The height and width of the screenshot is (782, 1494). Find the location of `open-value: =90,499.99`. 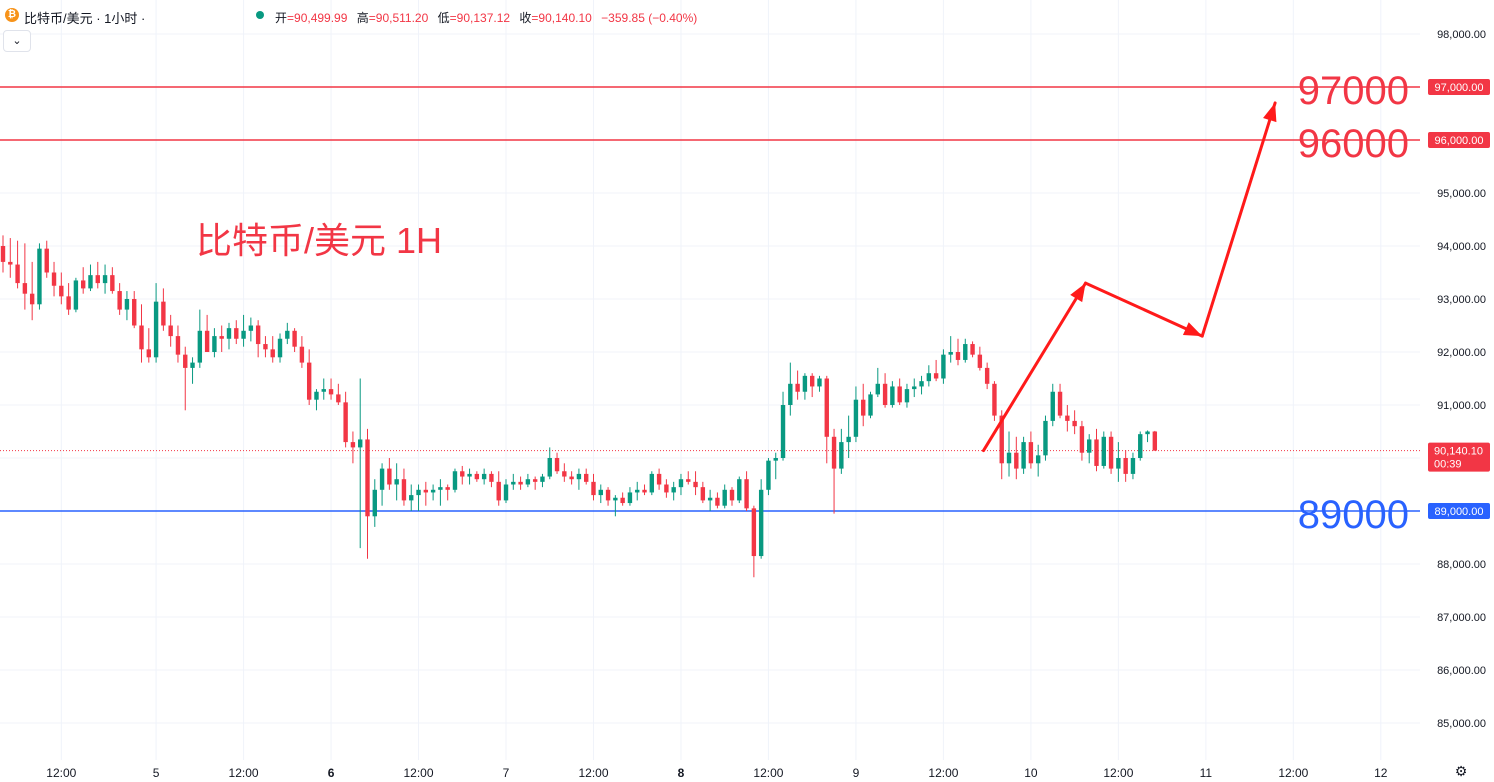

open-value: =90,499.99 is located at coordinates (317, 18).